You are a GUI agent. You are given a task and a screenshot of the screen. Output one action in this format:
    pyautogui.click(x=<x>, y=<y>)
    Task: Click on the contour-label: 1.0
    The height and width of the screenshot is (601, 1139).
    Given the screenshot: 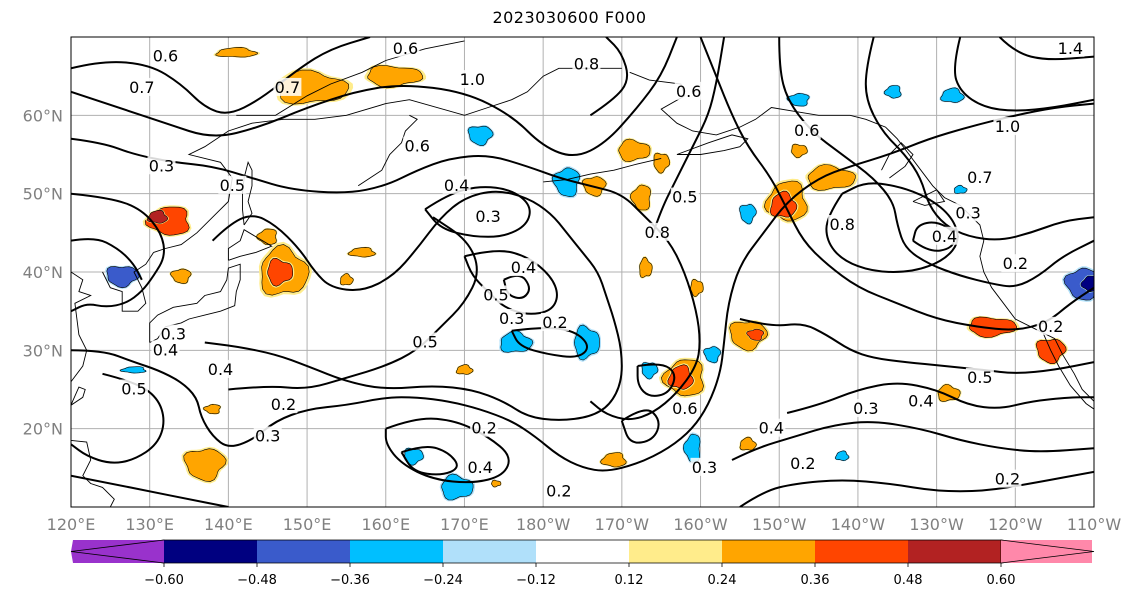 What is the action you would take?
    pyautogui.click(x=472, y=79)
    